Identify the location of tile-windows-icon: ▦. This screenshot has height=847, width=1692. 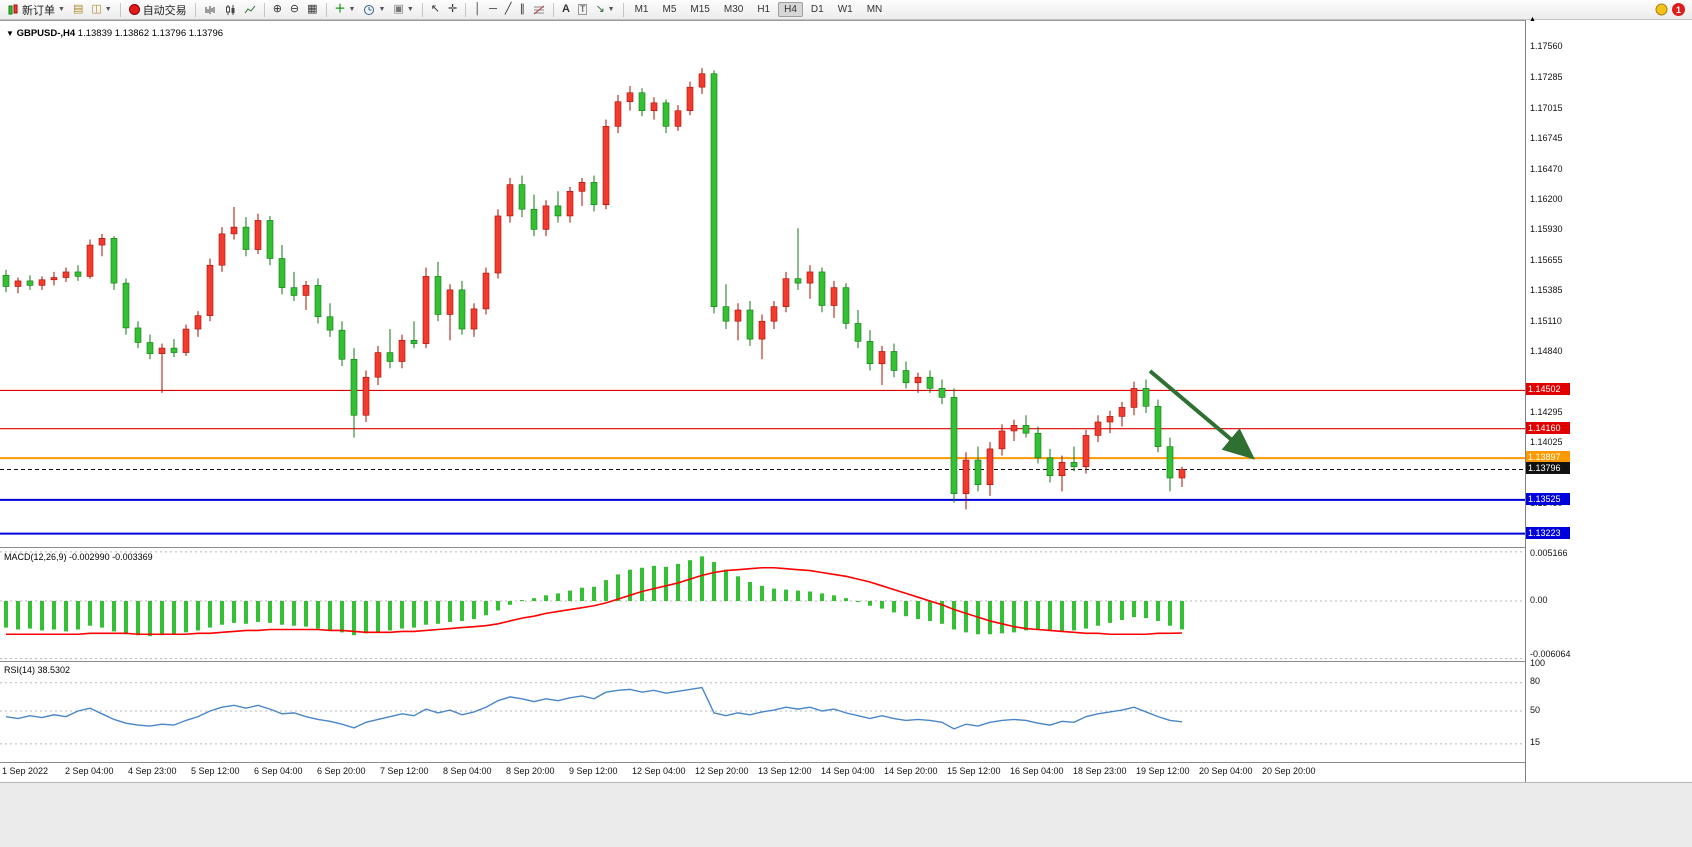
(312, 9).